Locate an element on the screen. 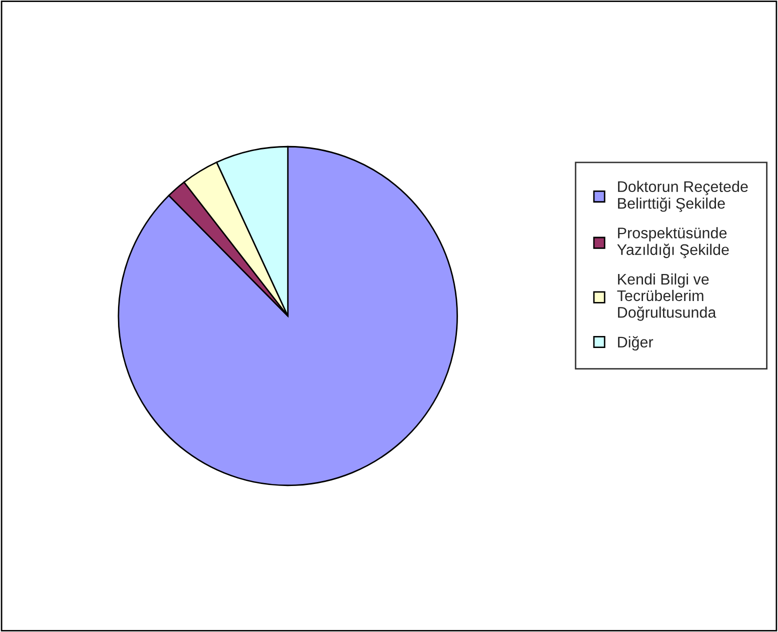  legend-label: Diğer is located at coordinates (636, 343).